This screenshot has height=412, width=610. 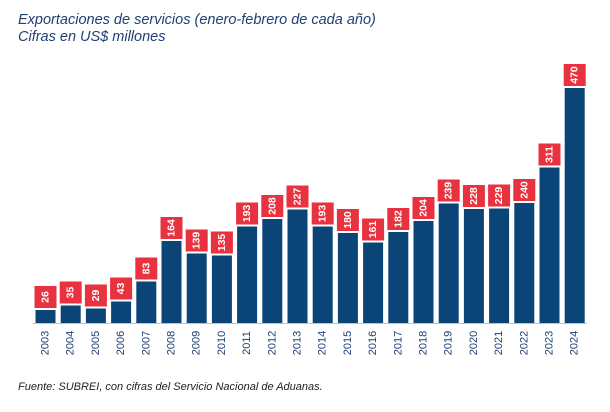 What do you see at coordinates (474, 343) in the screenshot?
I see `x-tick-label-2020: 2020` at bounding box center [474, 343].